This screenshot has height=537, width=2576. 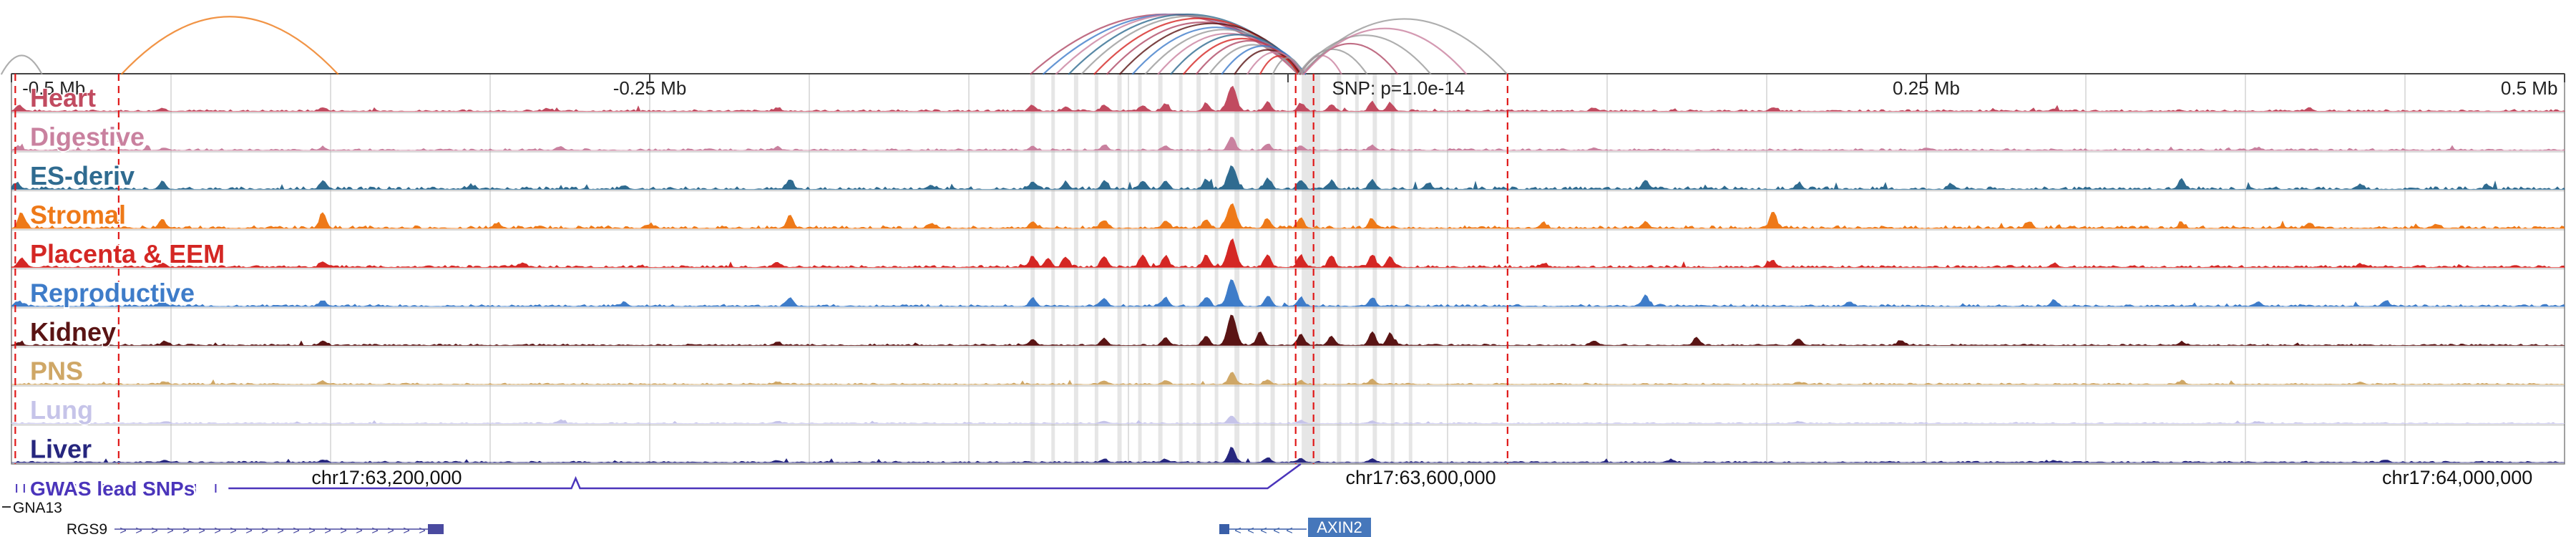 I want to click on axis-label: SNP: p=1.0e-14, so click(x=1398, y=88).